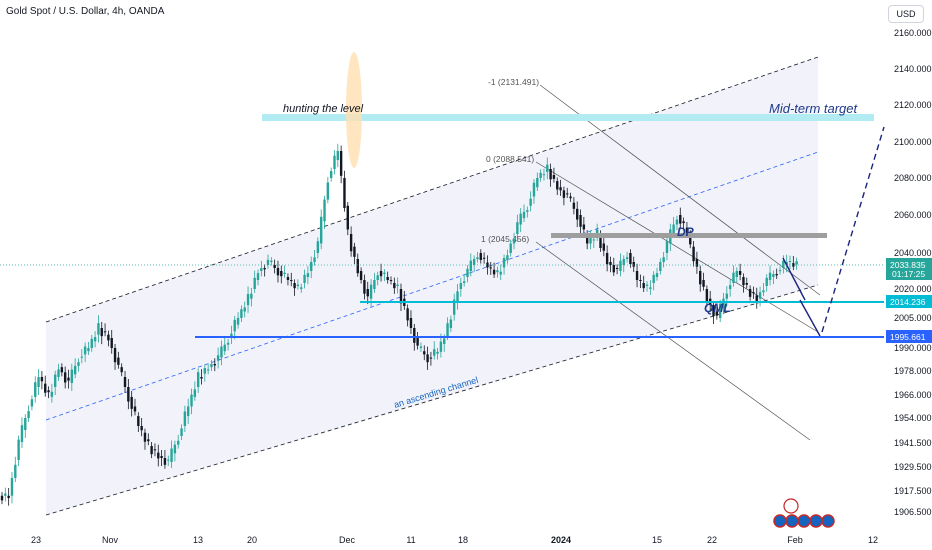 This screenshot has width=932, height=550. What do you see at coordinates (814, 108) in the screenshot?
I see `annotation-label: Mid-term target` at bounding box center [814, 108].